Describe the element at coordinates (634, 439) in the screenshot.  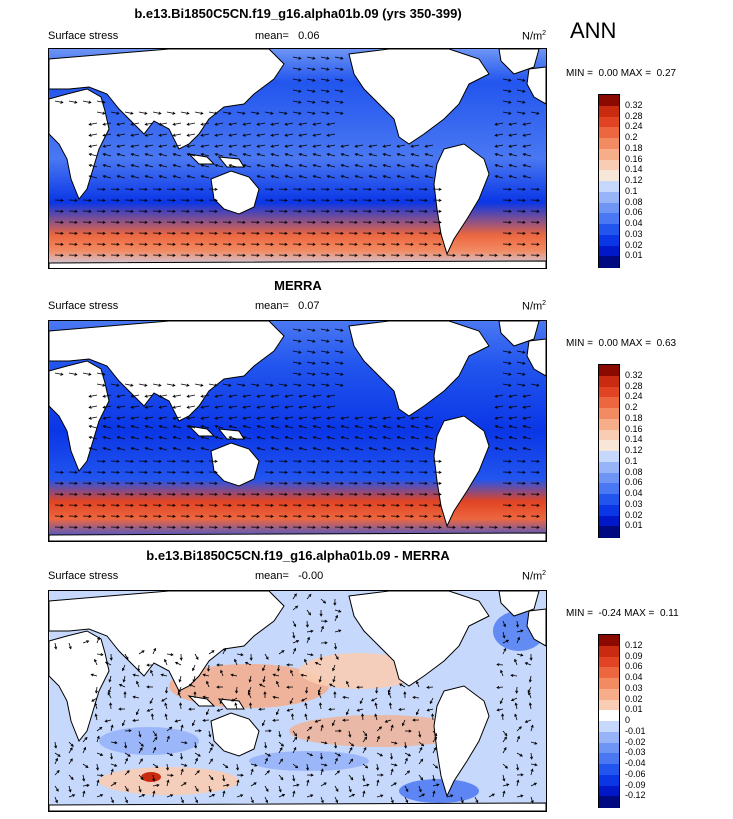
I see `colorbar-level-label: 0.14` at that location.